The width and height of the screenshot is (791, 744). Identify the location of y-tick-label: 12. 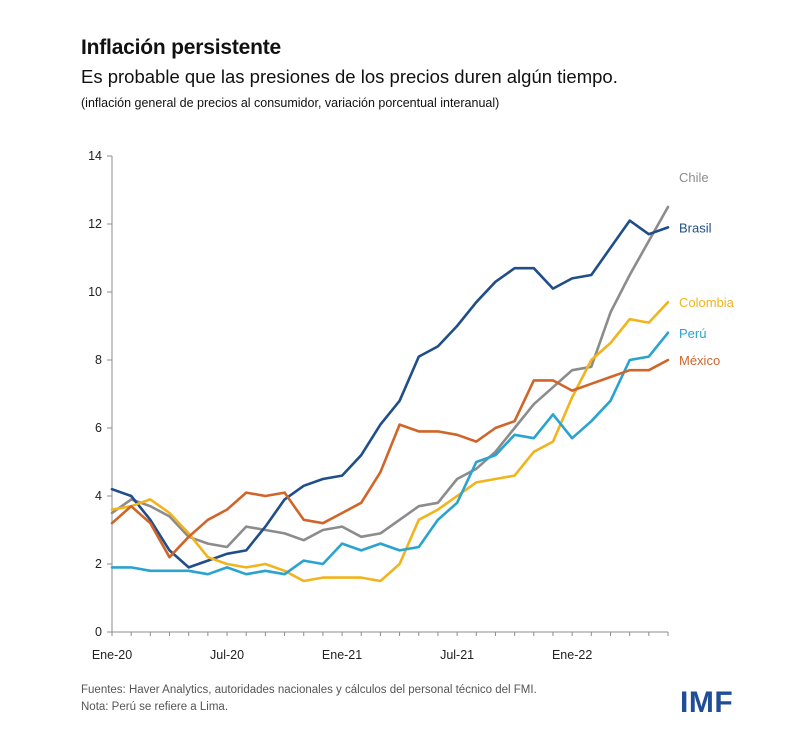
(95, 224).